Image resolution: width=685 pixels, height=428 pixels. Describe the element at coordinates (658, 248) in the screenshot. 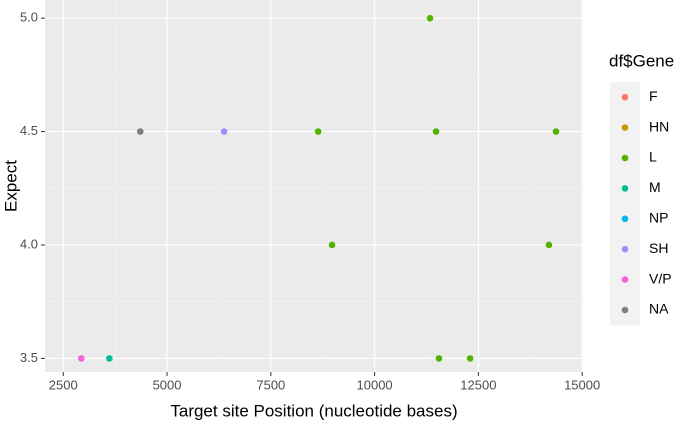

I see `legend-label: SH` at that location.